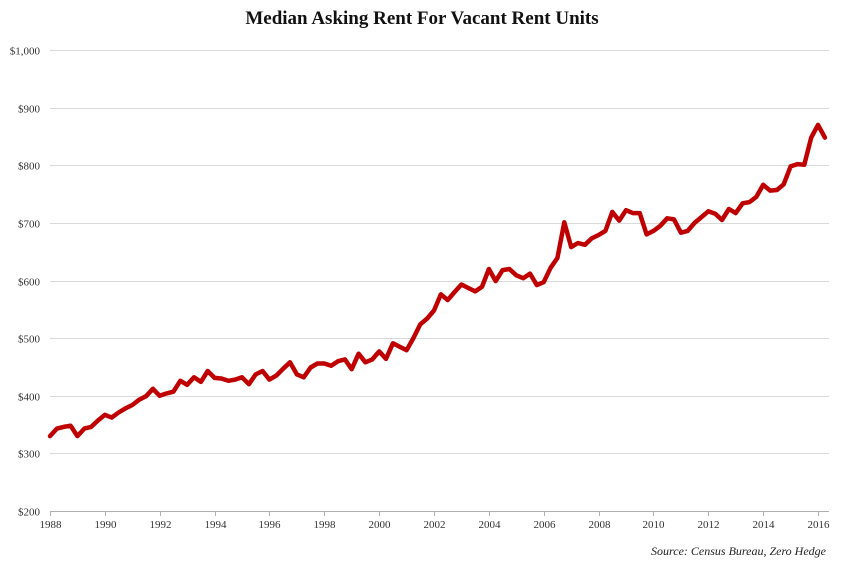  I want to click on y-tick-label: $900, so click(29, 110).